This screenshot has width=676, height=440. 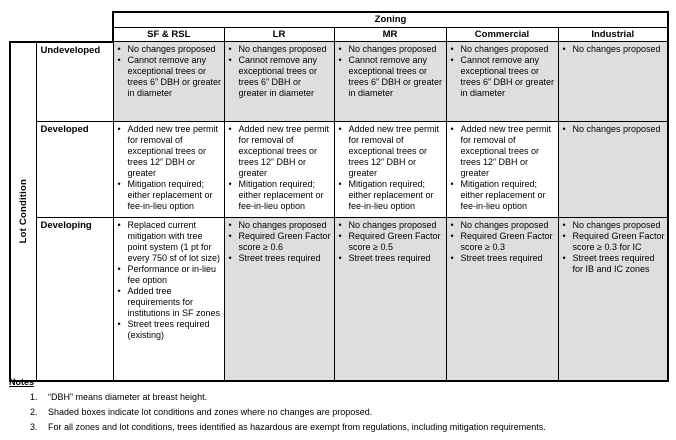 What do you see at coordinates (394, 241) in the screenshot?
I see `bullet-text: Required Green Factor score ≥ 0.5` at bounding box center [394, 241].